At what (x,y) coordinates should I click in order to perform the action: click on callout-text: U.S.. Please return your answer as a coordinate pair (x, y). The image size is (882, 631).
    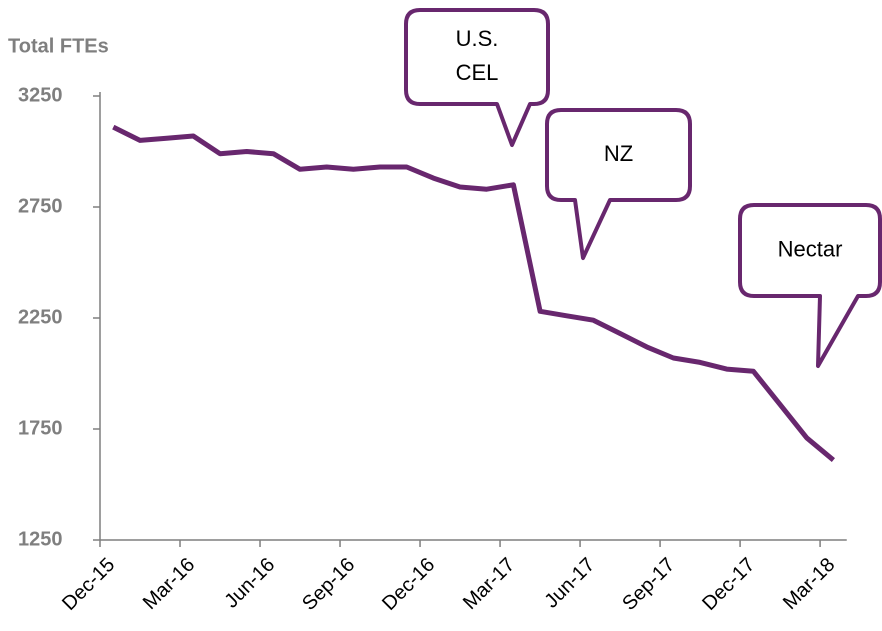
    Looking at the image, I should click on (477, 38).